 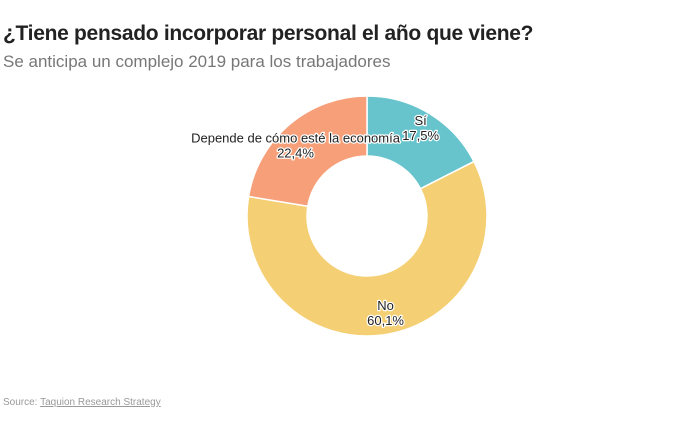 What do you see at coordinates (100, 402) in the screenshot?
I see `source-link: Taquion Research Strategy` at bounding box center [100, 402].